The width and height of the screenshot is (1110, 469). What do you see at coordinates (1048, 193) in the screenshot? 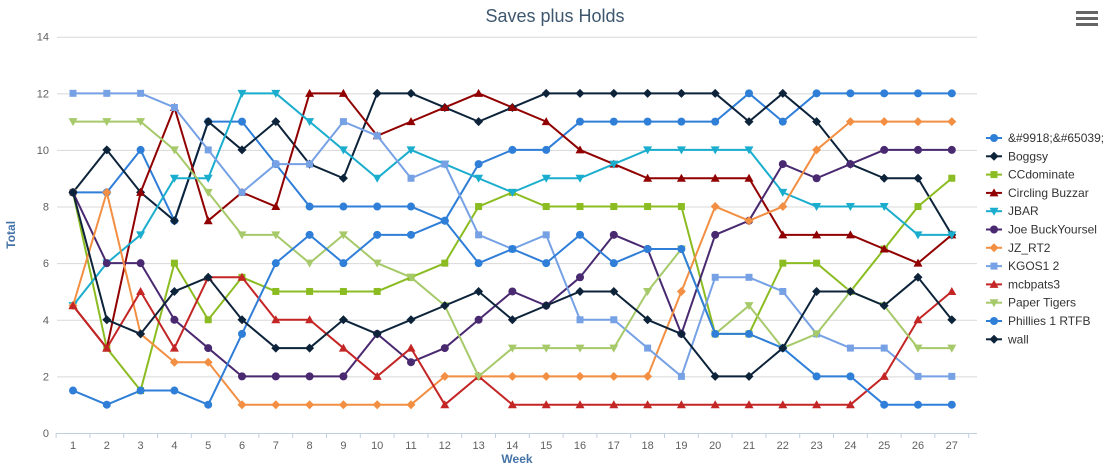
I see `legend-label: Circling Buzzar` at bounding box center [1048, 193].